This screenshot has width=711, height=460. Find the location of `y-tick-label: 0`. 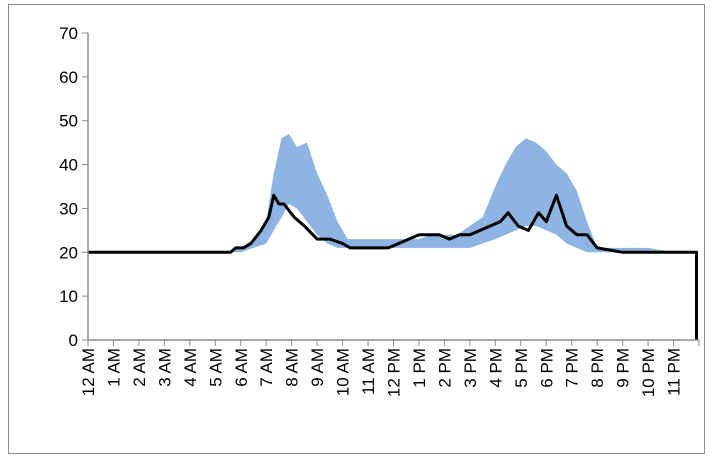

y-tick-label: 0 is located at coordinates (73, 340).